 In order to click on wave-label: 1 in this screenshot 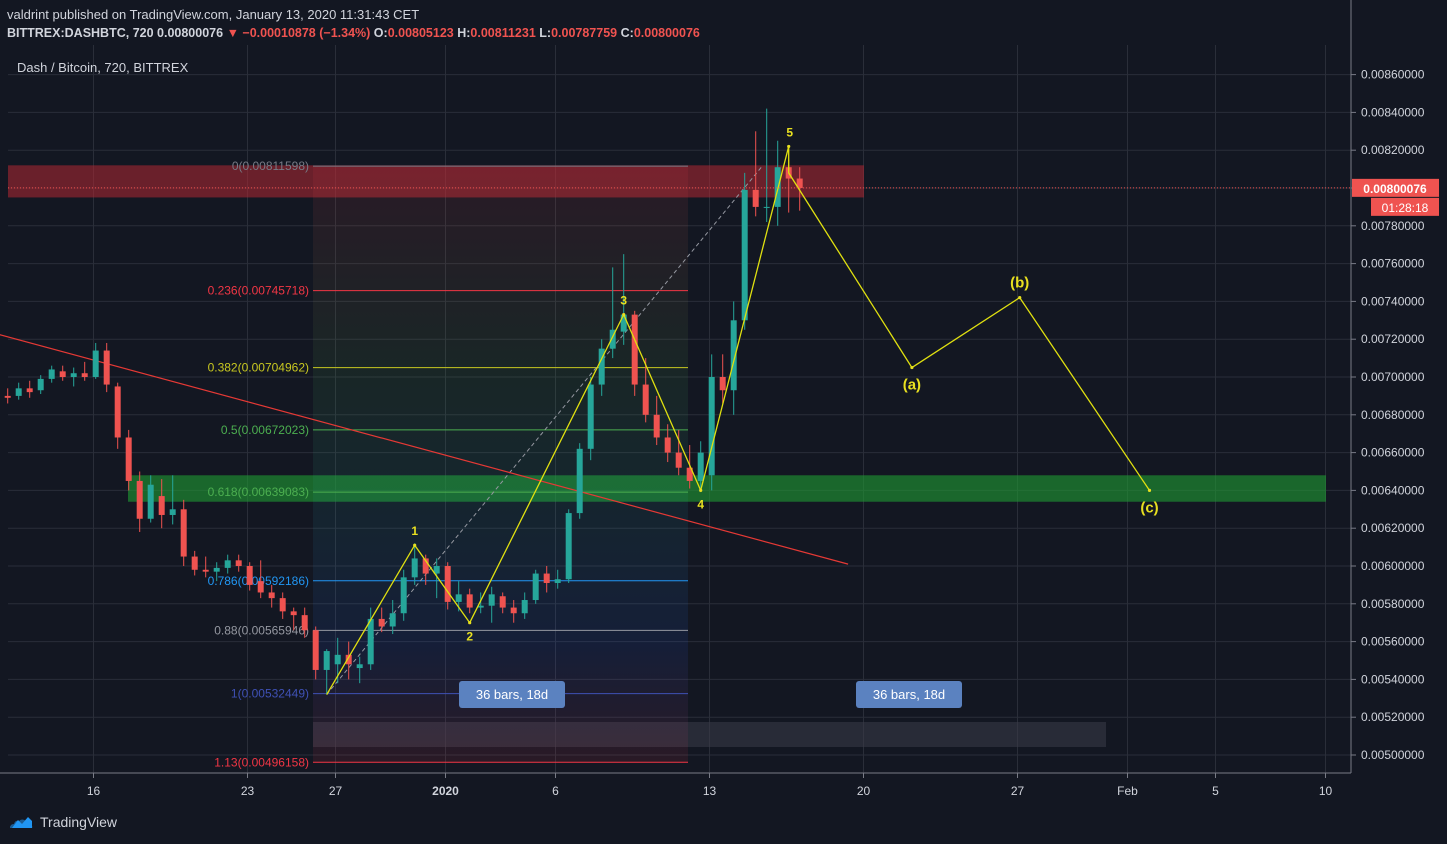, I will do `click(414, 531)`.